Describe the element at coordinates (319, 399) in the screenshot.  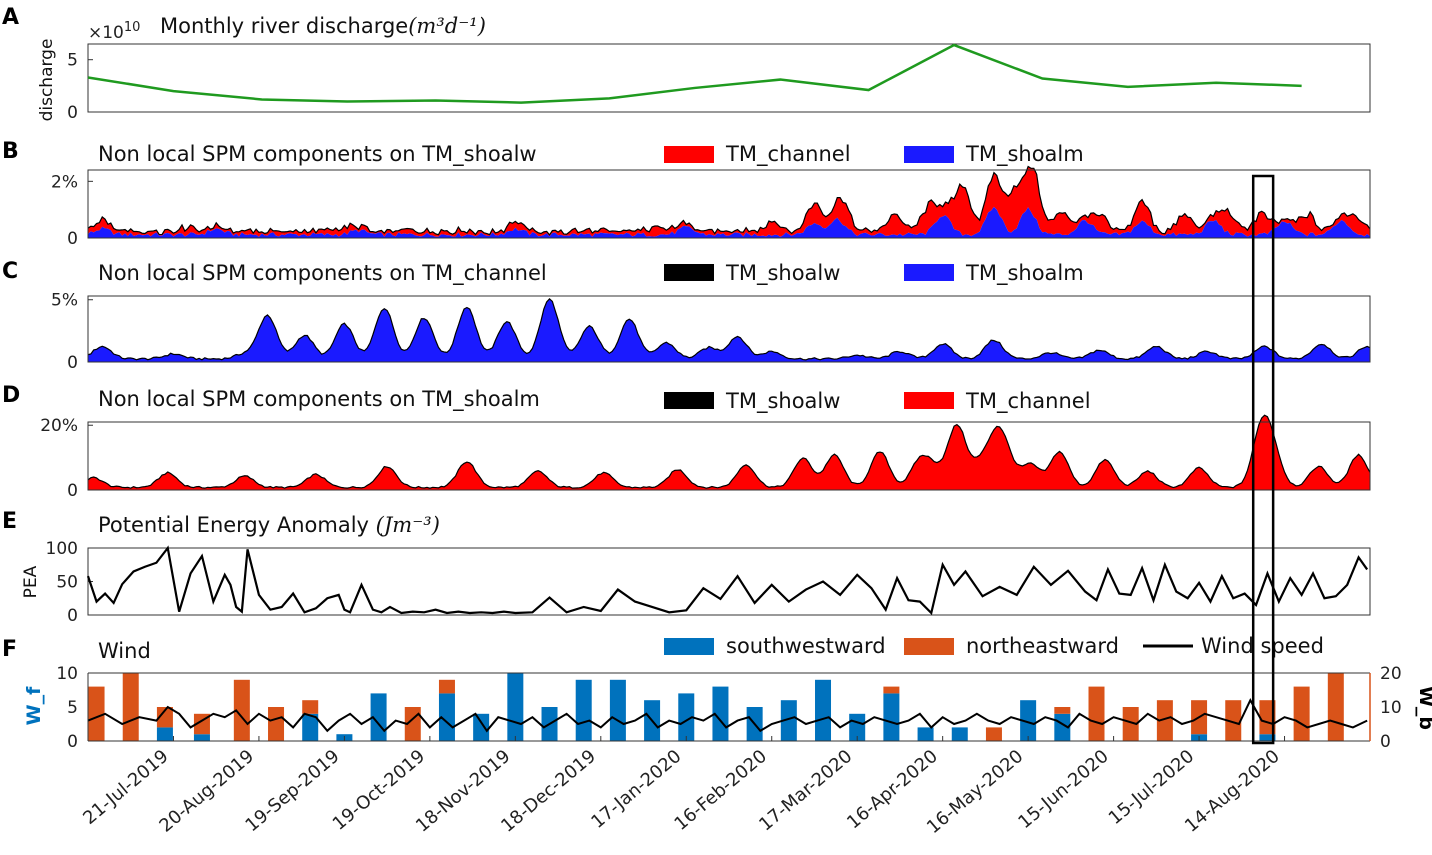
I see `panel-d-title: Non local SPM components on TM_shoalm` at that location.